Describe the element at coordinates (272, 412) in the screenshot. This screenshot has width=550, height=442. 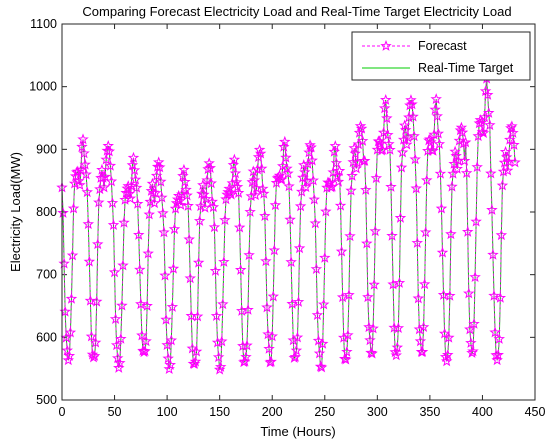
I see `x-tick-label: 200` at that location.